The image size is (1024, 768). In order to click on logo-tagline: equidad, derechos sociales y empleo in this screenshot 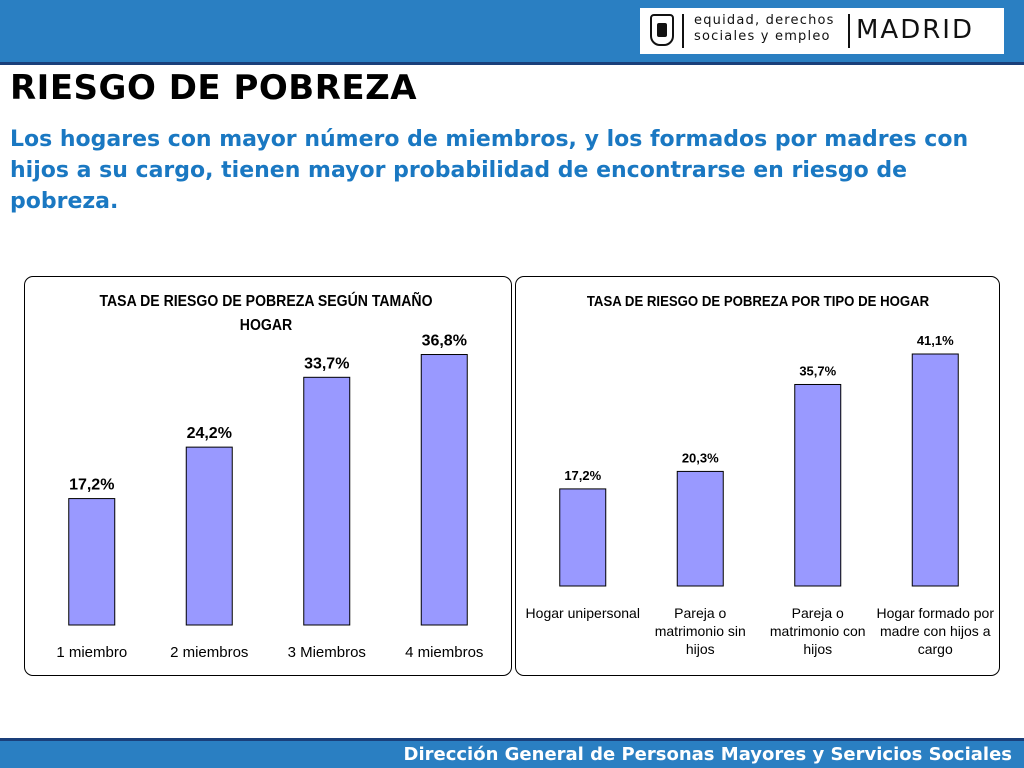, I will do `click(774, 29)`.